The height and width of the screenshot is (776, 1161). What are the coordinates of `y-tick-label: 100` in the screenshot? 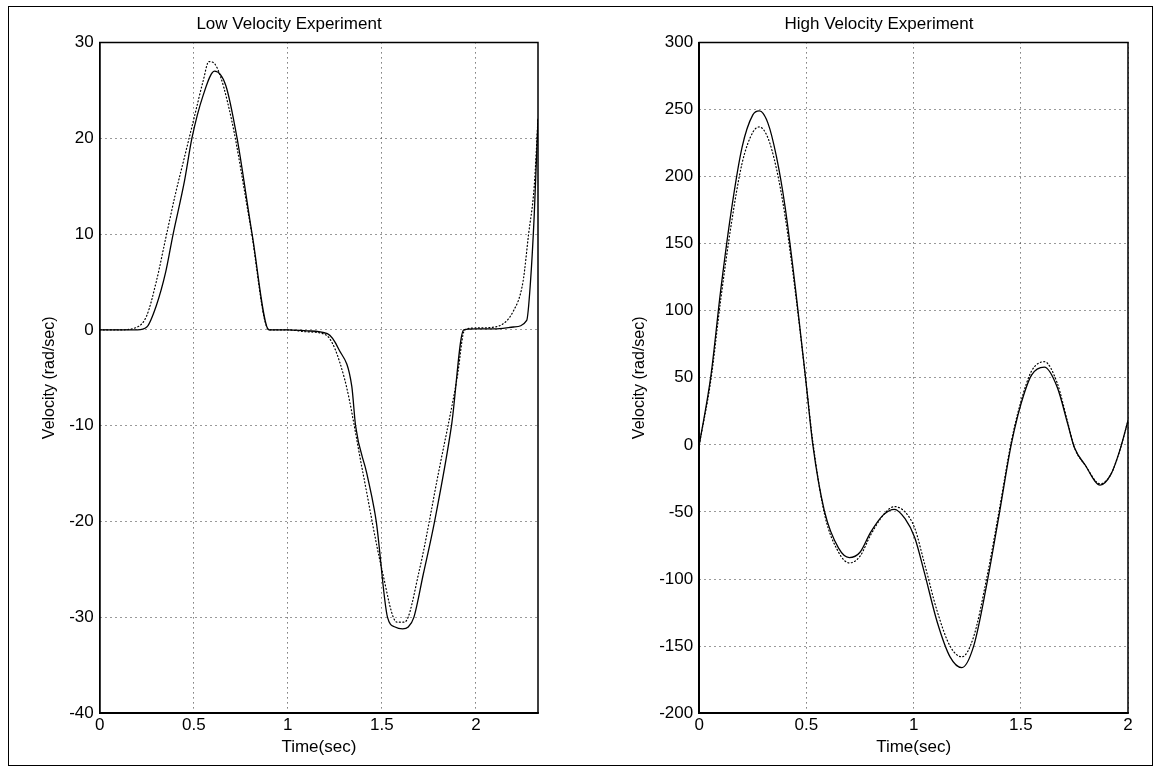 It's located at (679, 310).